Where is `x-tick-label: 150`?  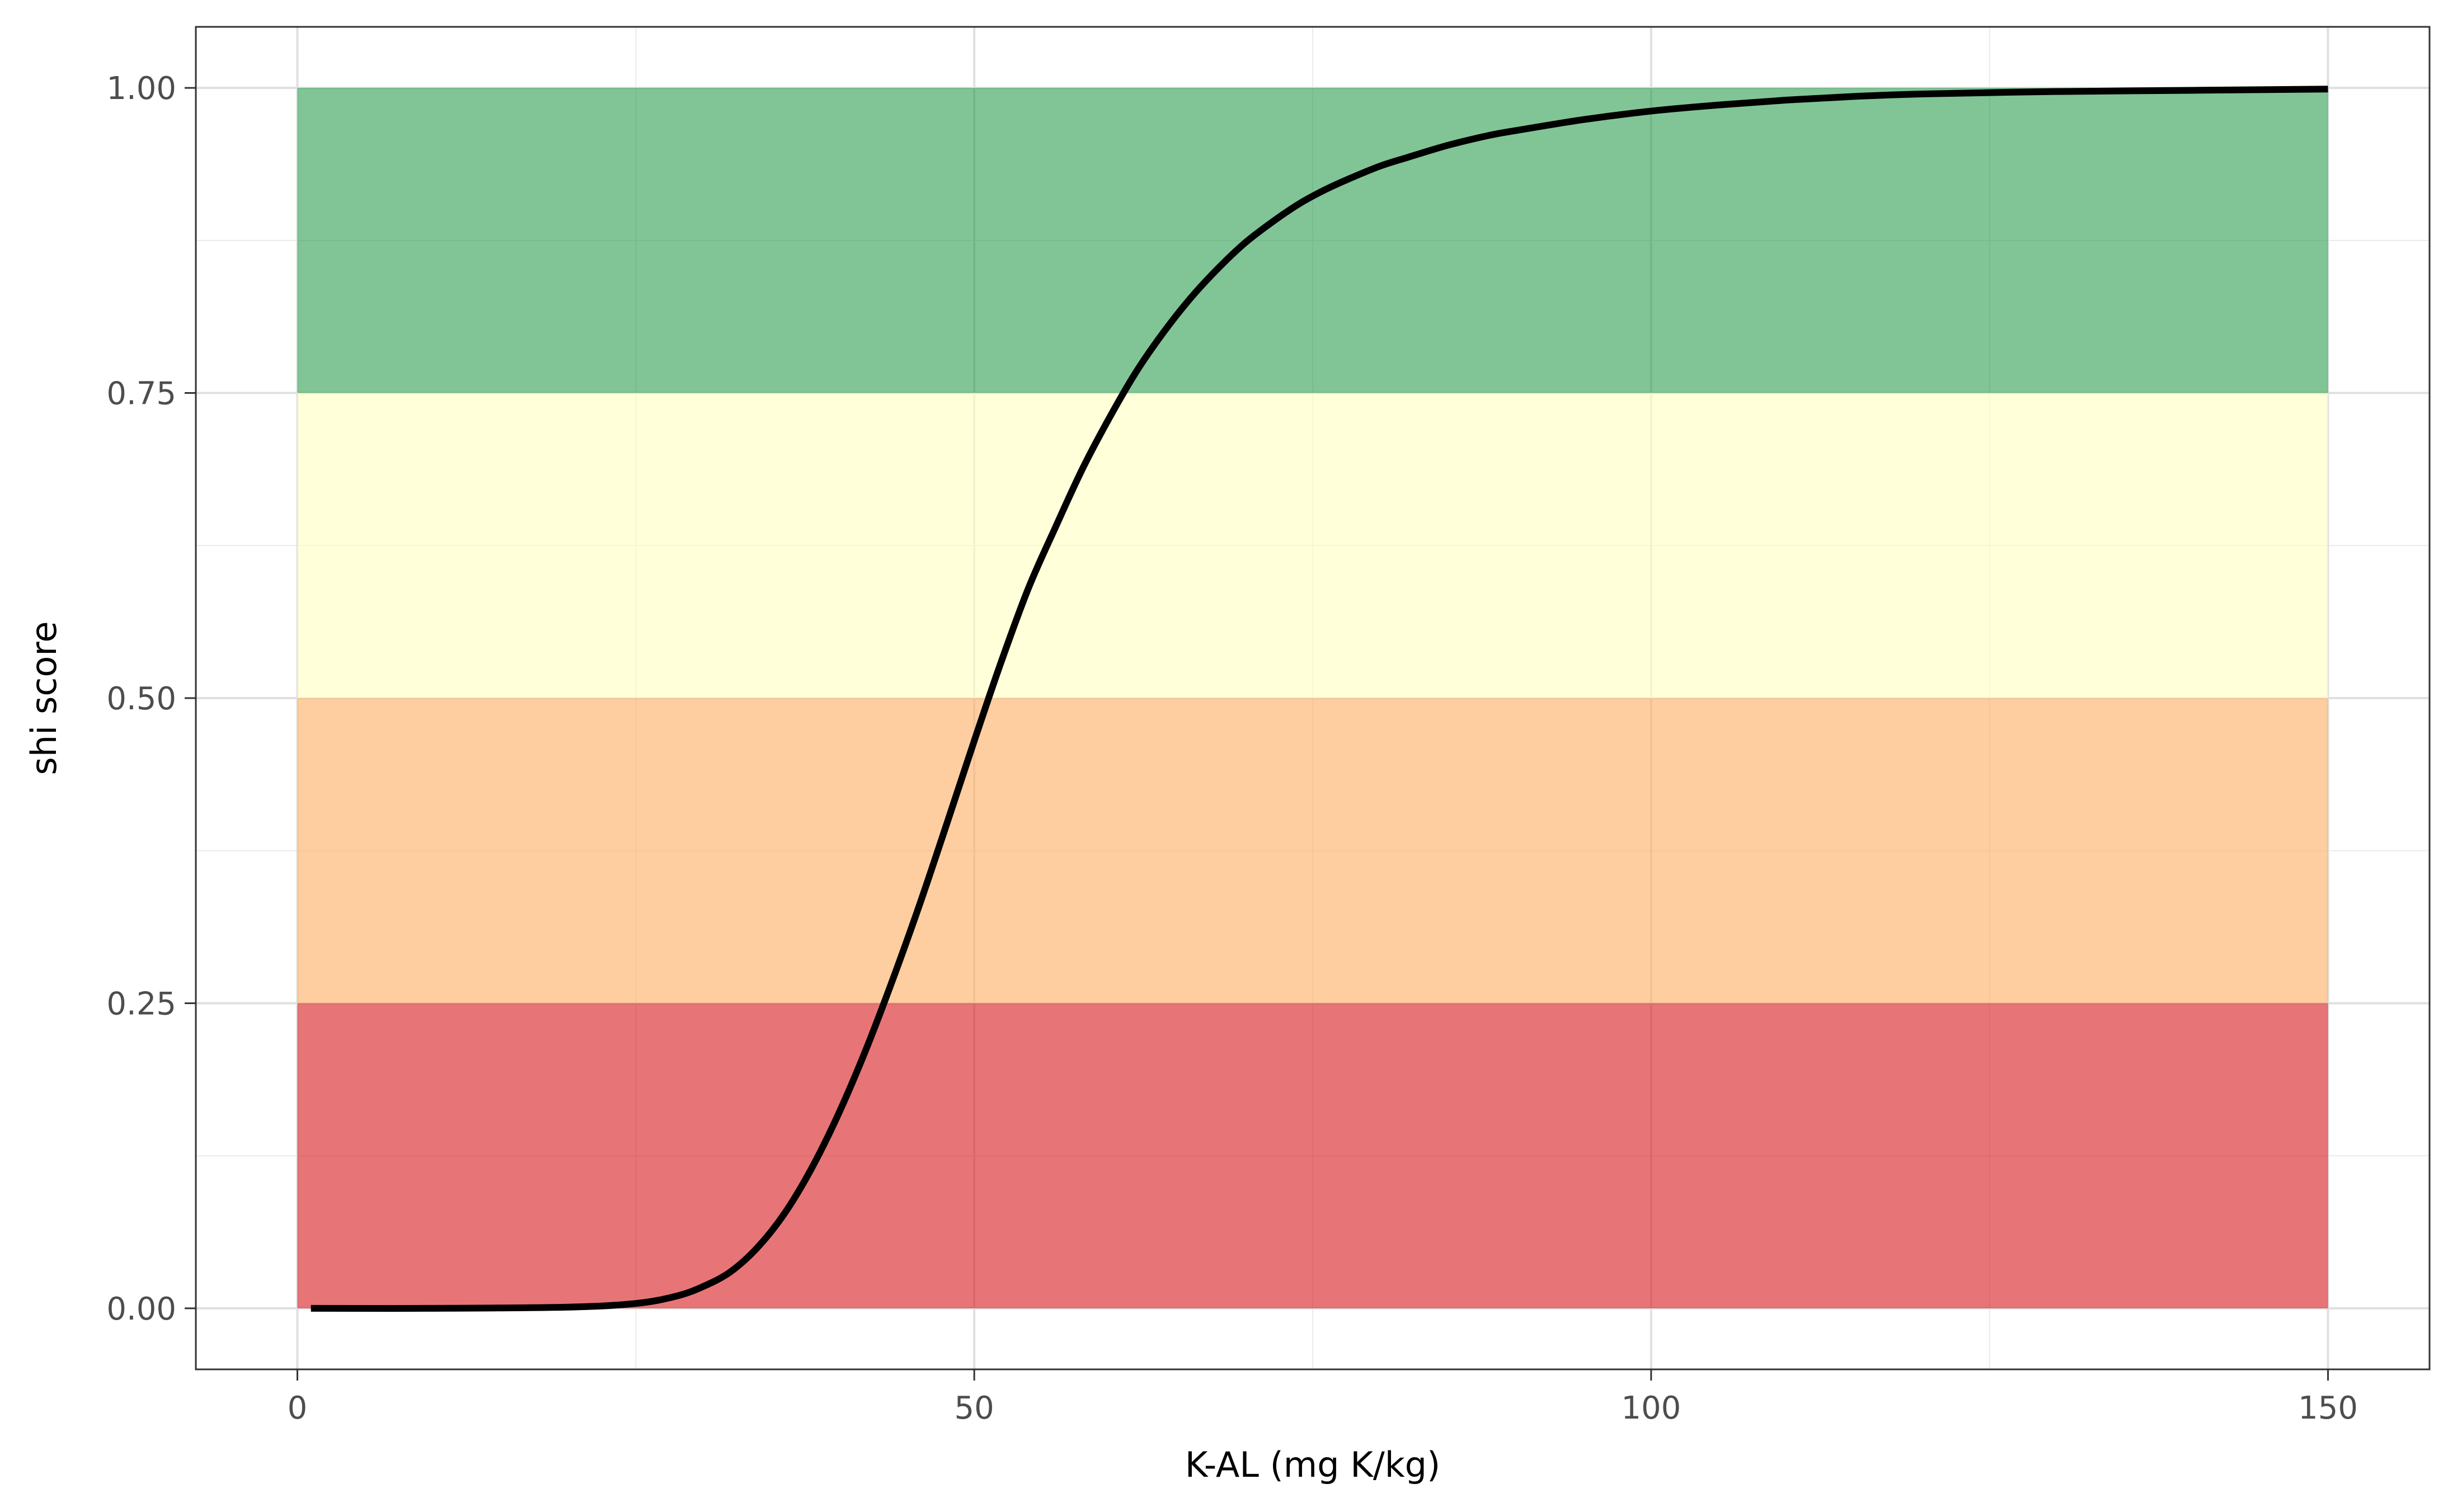 x-tick-label: 150 is located at coordinates (2328, 1408).